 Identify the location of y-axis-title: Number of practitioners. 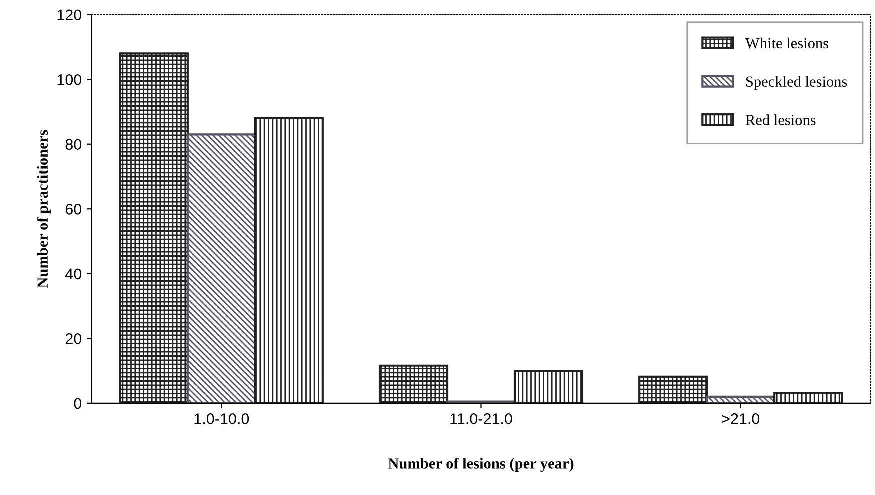
(44, 209).